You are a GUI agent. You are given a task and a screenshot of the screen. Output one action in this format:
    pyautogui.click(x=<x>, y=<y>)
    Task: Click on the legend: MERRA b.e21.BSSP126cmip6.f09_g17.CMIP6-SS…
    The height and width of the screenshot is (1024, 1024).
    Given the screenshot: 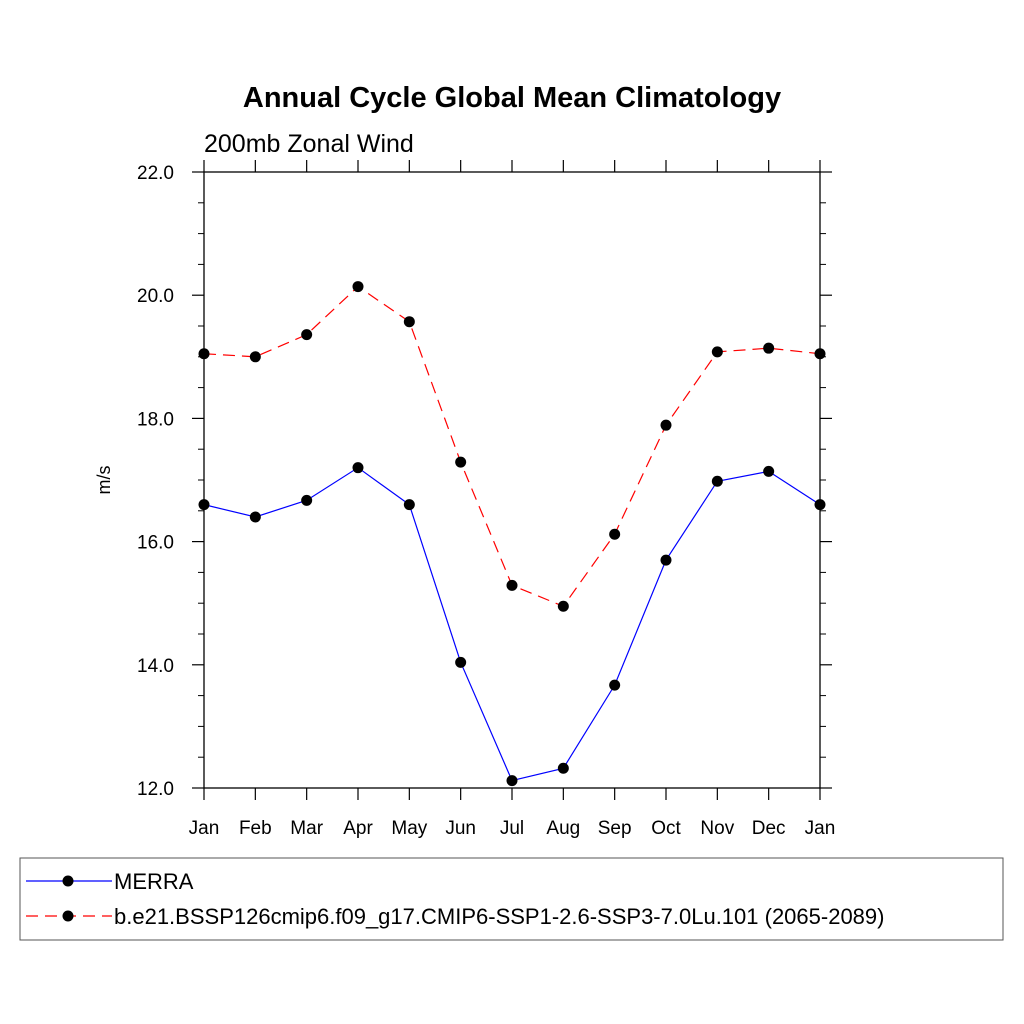 What is the action you would take?
    pyautogui.click(x=511, y=899)
    